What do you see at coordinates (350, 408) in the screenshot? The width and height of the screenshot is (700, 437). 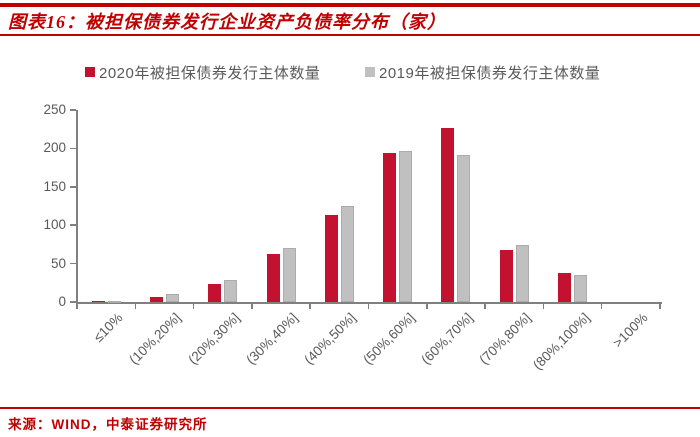 I see `footer-rule` at bounding box center [350, 408].